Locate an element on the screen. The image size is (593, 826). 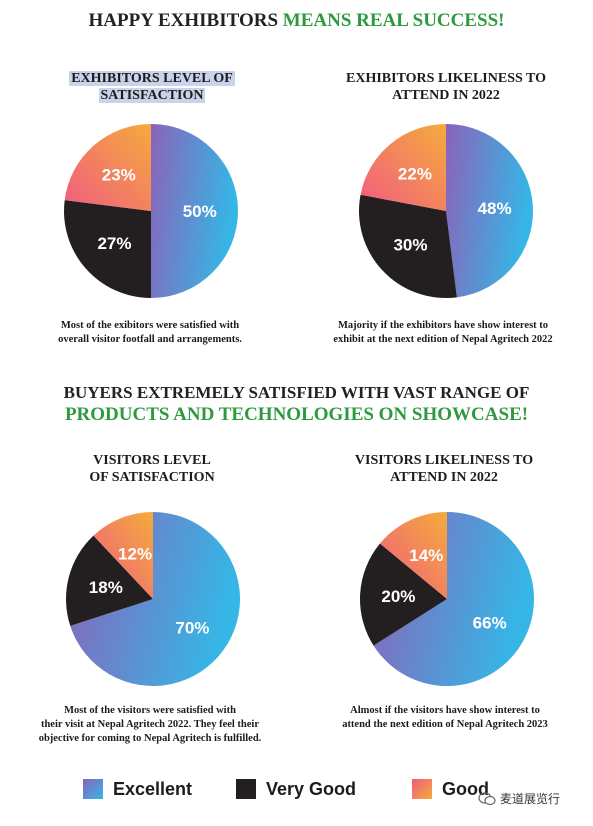
legend-swatch-very-good is located at coordinates (246, 789).